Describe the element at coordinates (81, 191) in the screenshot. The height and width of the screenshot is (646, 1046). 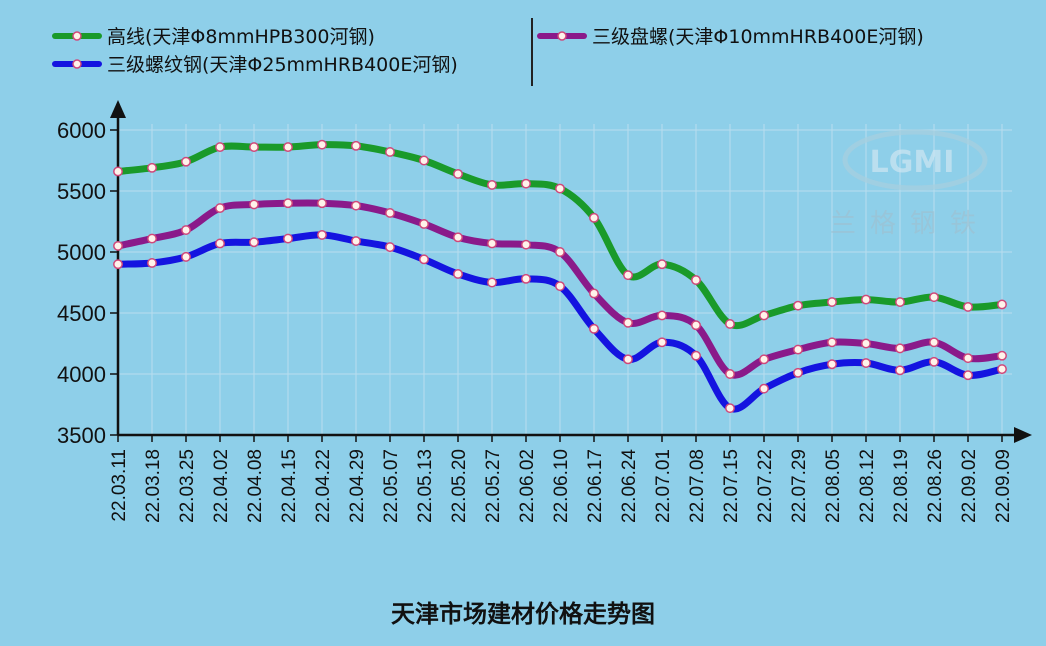
I see `y-tick-label: 5500` at that location.